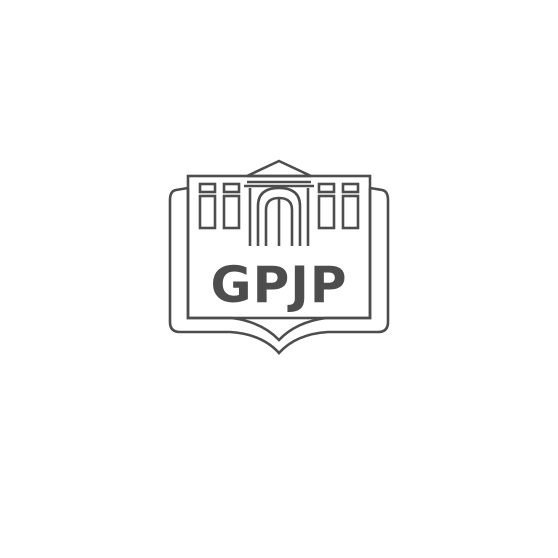  What do you see at coordinates (279, 168) in the screenshot?
I see `pediment` at bounding box center [279, 168].